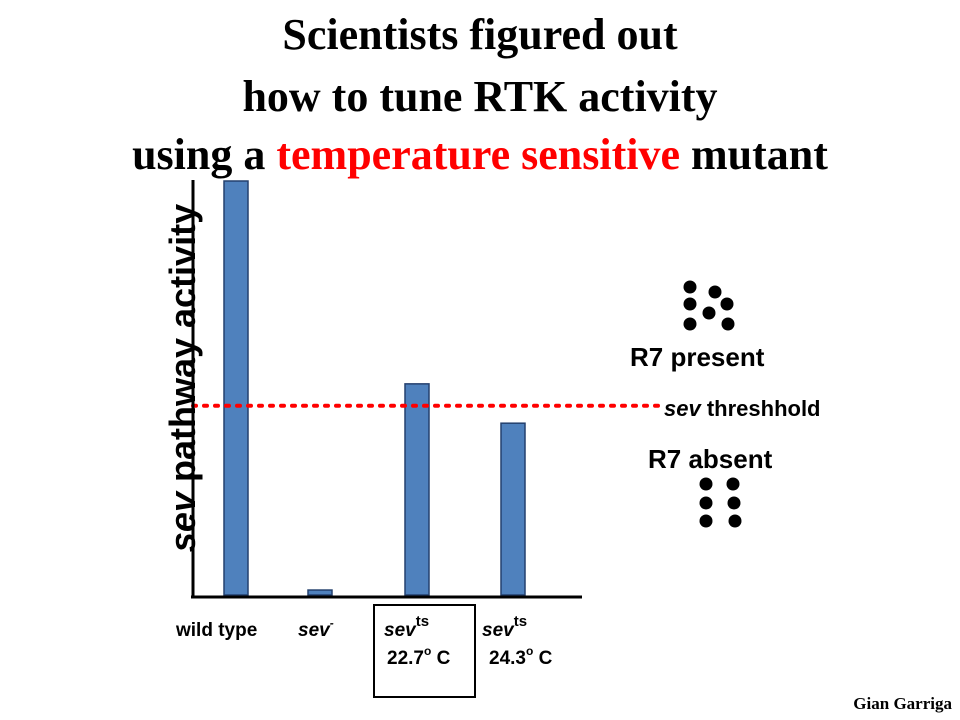 The height and width of the screenshot is (720, 960). I want to click on credit: Gian Garriga, so click(902, 703).